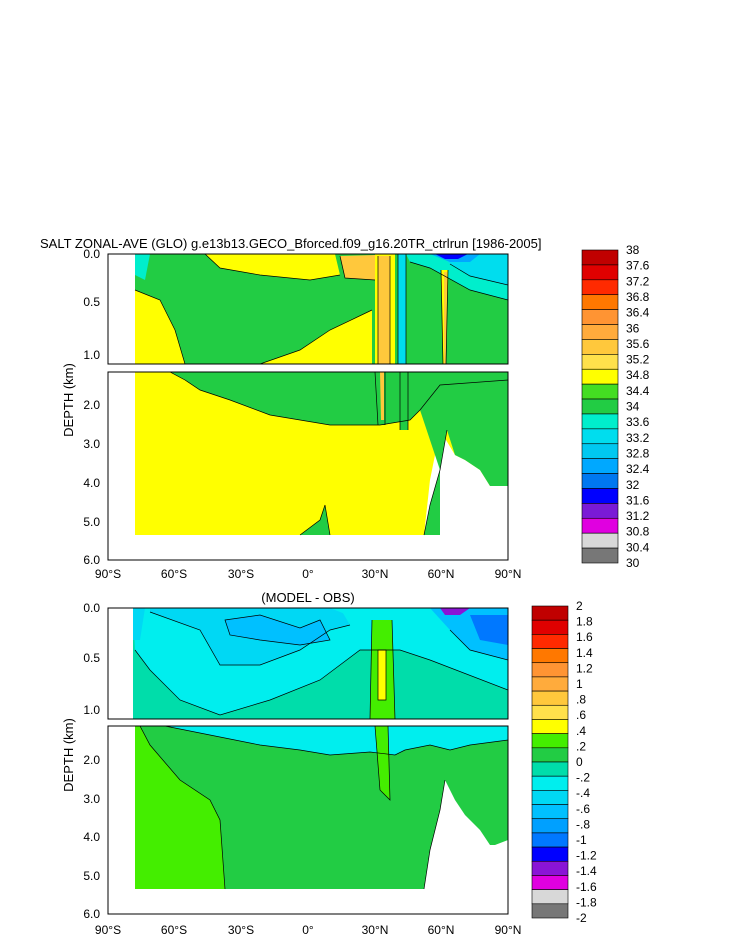 The height and width of the screenshot is (945, 733). I want to click on chart-1-ylabel: DEPTH (km), so click(68, 400).